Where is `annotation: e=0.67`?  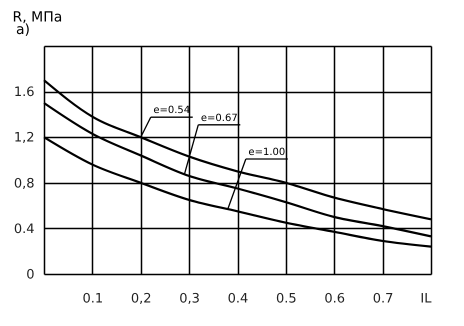 annotation: e=0.67 is located at coordinates (219, 118).